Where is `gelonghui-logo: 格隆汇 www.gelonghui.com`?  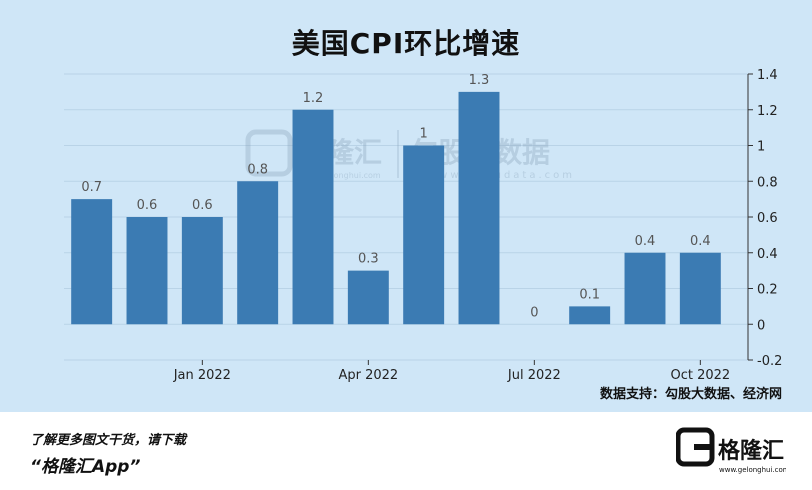 gelonghui-logo: 格隆汇 www.gelonghui.com is located at coordinates (731, 450).